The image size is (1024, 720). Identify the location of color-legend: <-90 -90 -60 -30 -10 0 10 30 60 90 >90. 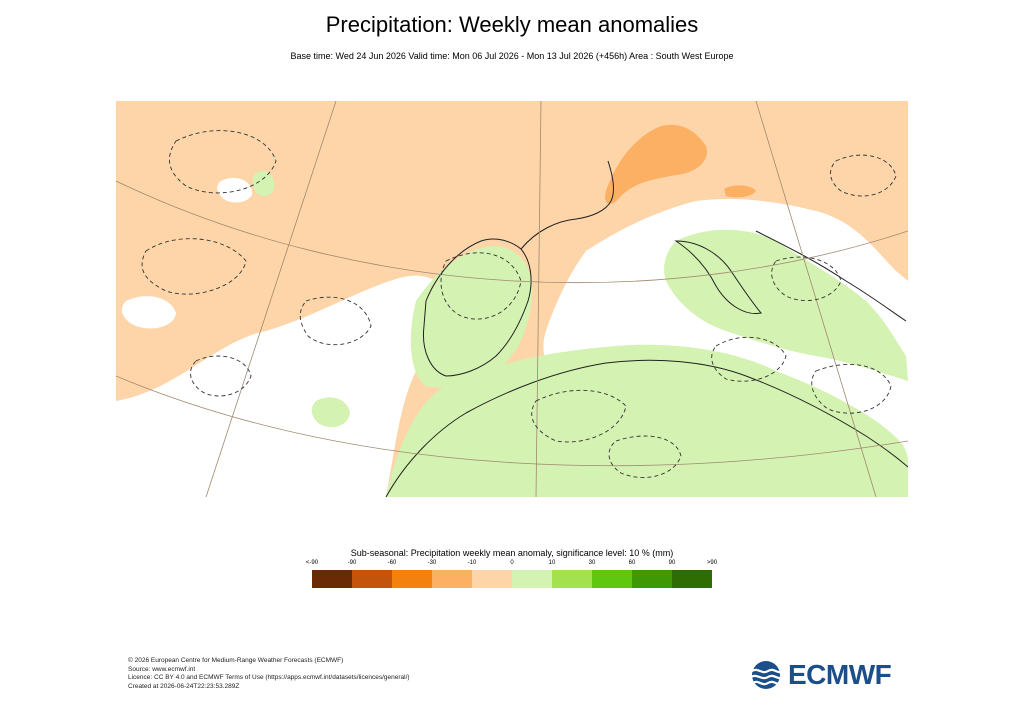
(511, 575).